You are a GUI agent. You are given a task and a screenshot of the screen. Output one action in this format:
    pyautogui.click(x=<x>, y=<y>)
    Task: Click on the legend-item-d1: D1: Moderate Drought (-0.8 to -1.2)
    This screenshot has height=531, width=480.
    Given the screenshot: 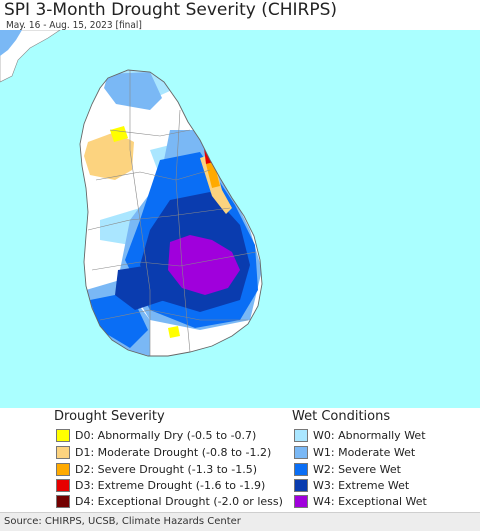 What is the action you would take?
    pyautogui.click(x=163, y=452)
    